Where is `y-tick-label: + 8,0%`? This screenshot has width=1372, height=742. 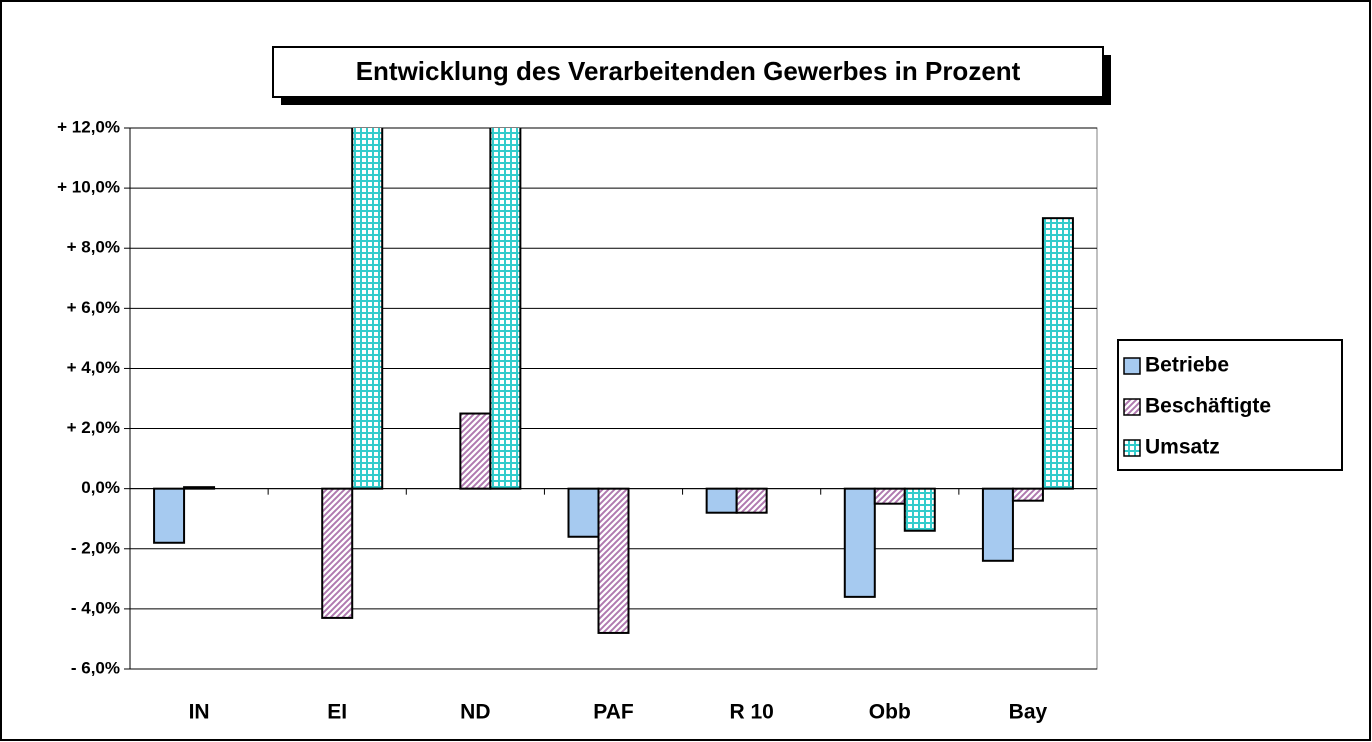 y-tick-label: + 8,0% is located at coordinates (93, 247).